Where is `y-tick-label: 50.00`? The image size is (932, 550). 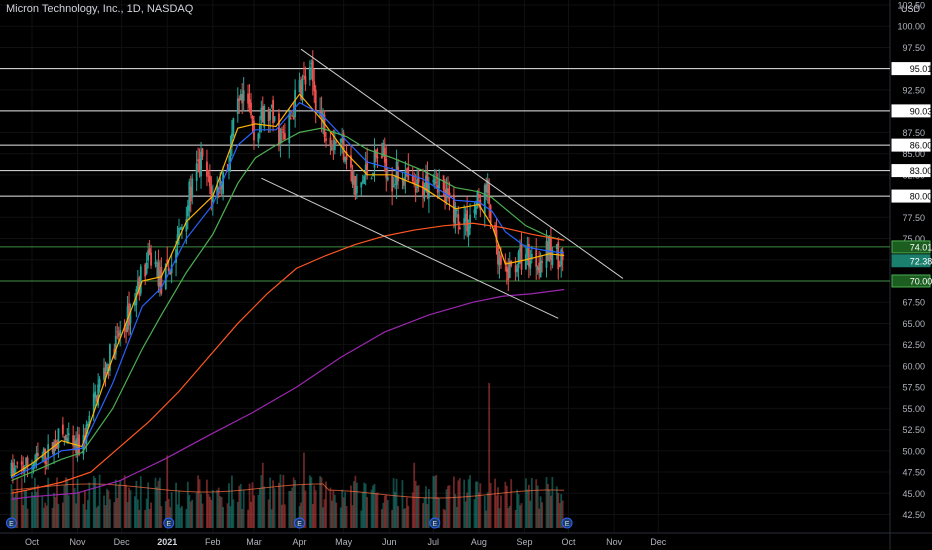 y-tick-label: 50.00 is located at coordinates (913, 451).